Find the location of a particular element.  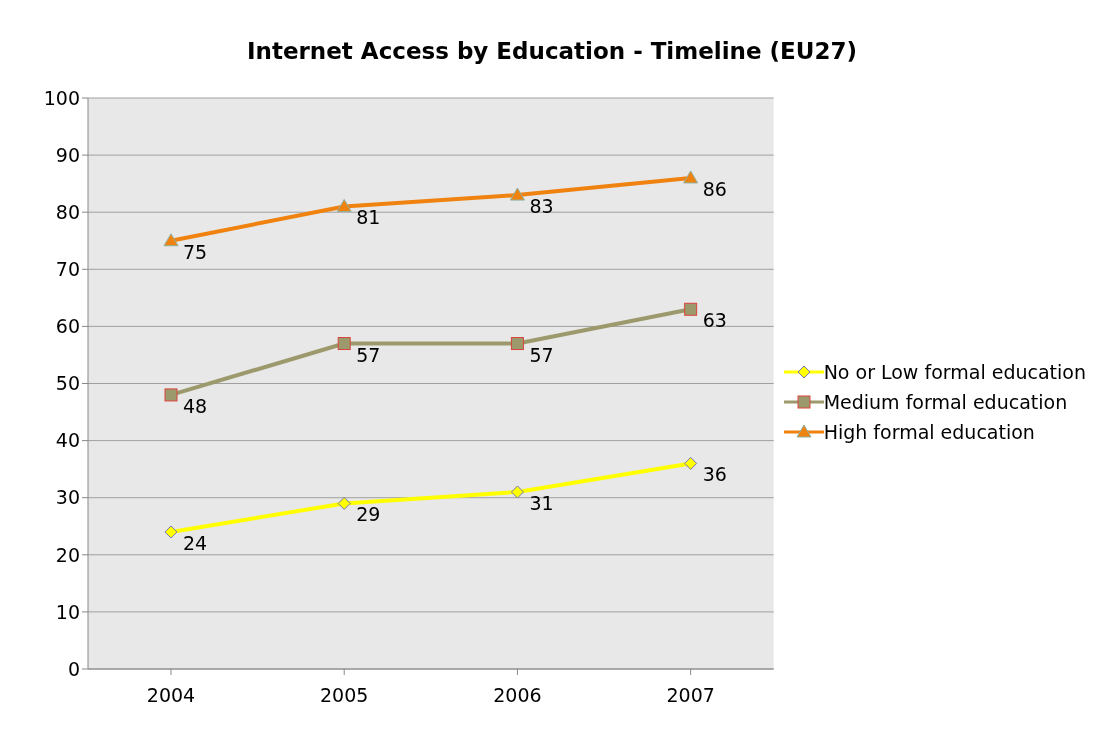

y-tick-label: 80 is located at coordinates (67, 211).